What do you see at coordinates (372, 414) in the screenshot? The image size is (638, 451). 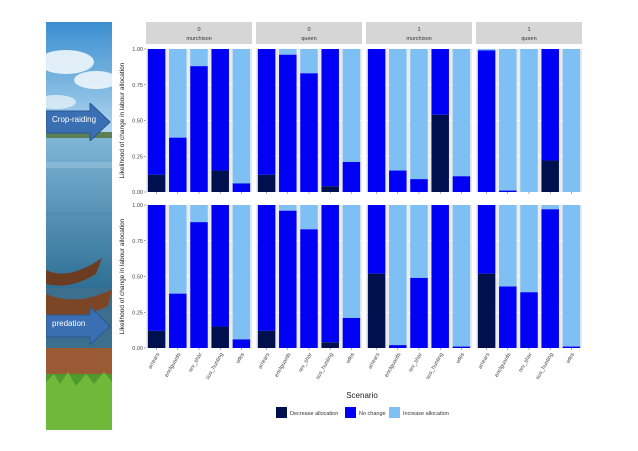 I see `legend-label: No change` at bounding box center [372, 414].